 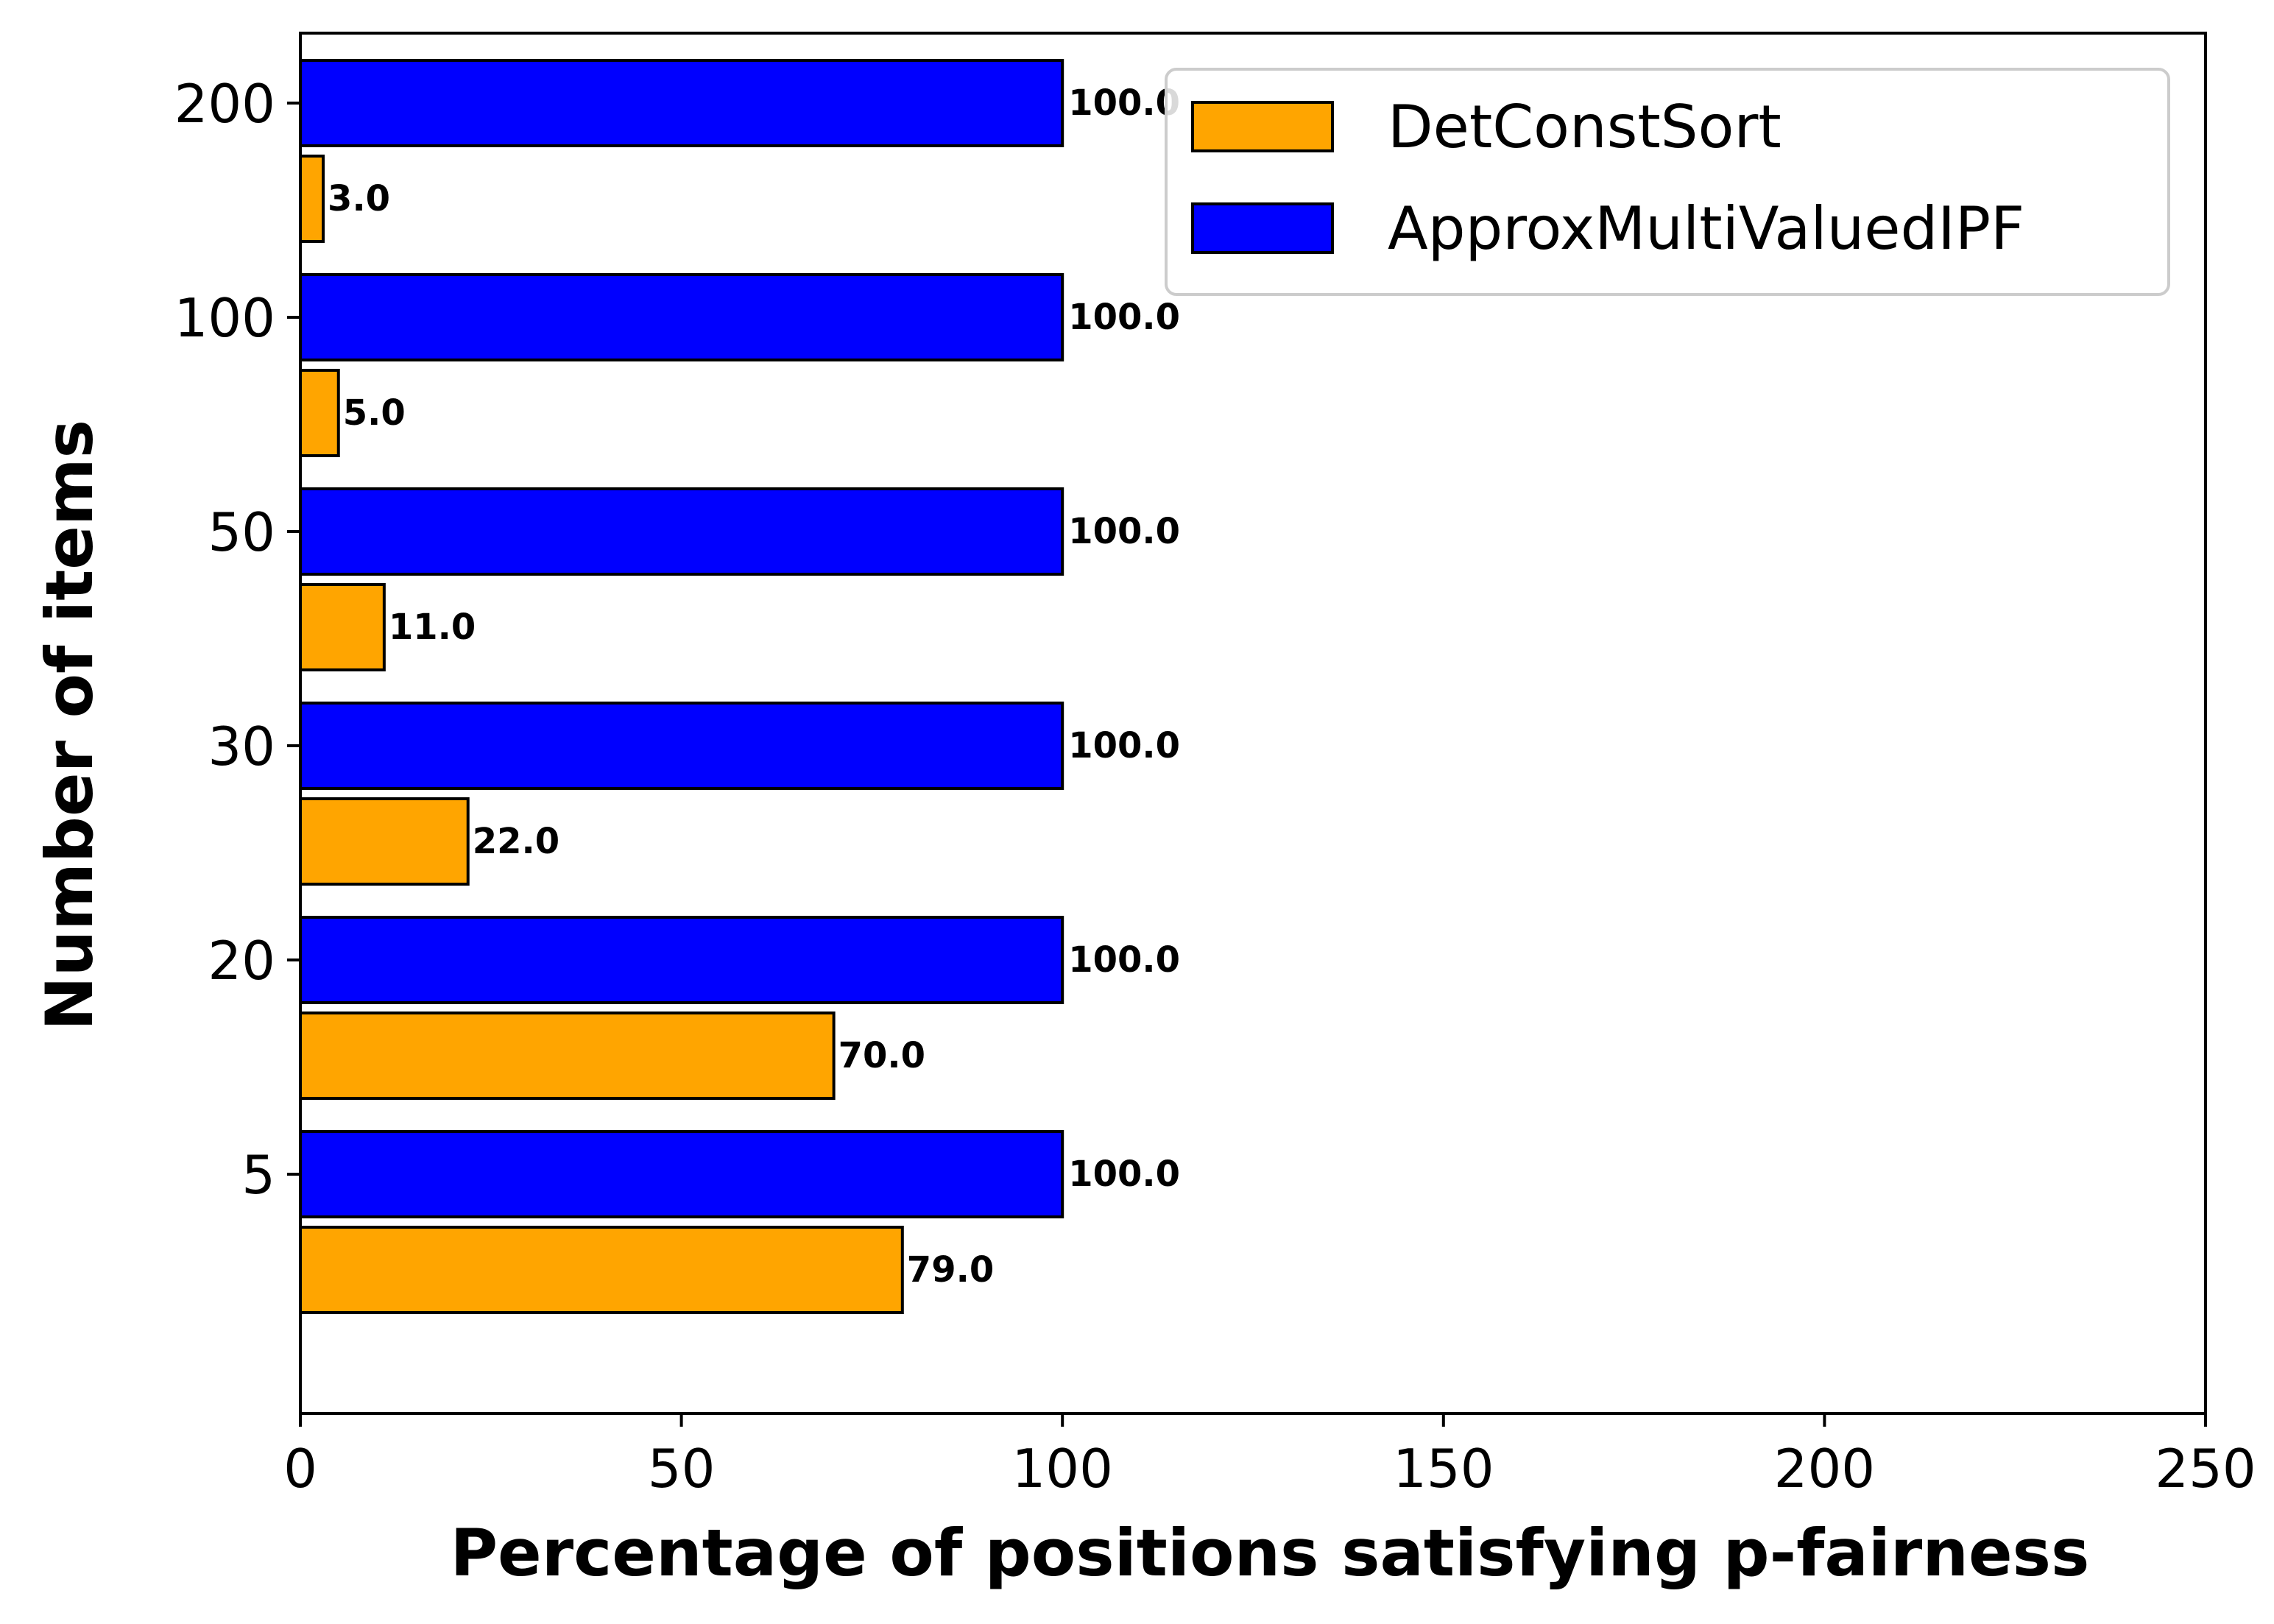 I want to click on legend-label-approxmultivaluedipf: ApproxMultiValuedIPF, so click(x=1706, y=228).